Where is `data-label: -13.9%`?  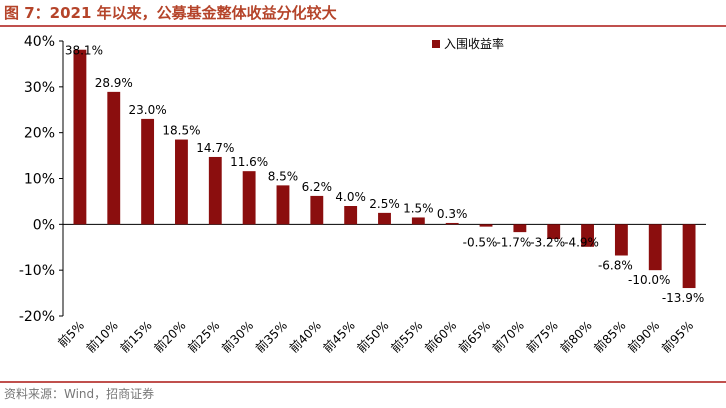
data-label: -13.9% is located at coordinates (683, 298).